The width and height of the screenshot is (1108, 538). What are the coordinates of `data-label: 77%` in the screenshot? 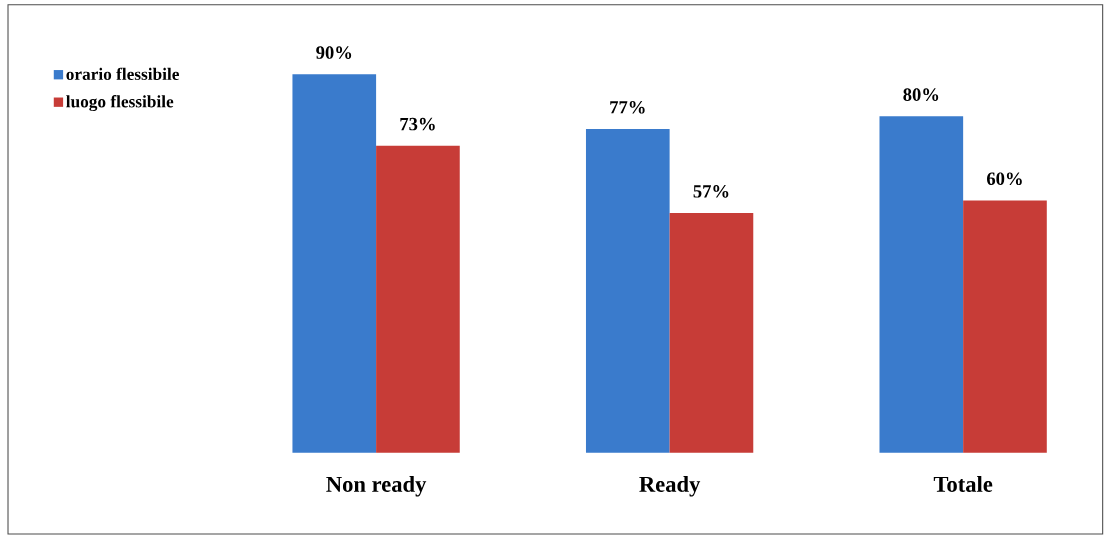 It's located at (627, 107).